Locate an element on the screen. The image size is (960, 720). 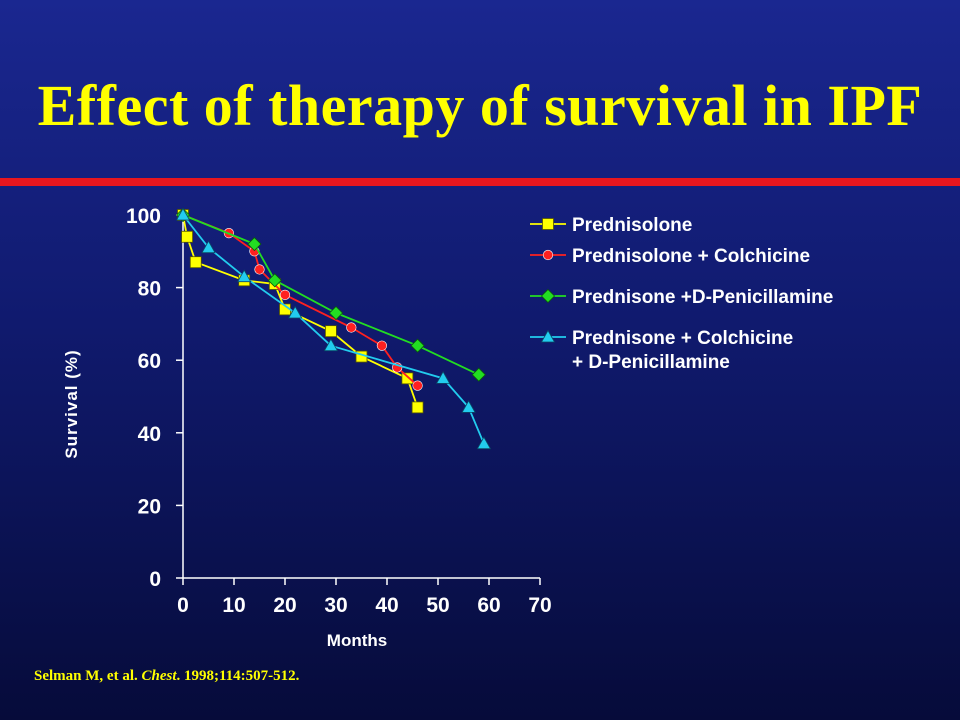
x-tick-label: 70 is located at coordinates (539, 605).